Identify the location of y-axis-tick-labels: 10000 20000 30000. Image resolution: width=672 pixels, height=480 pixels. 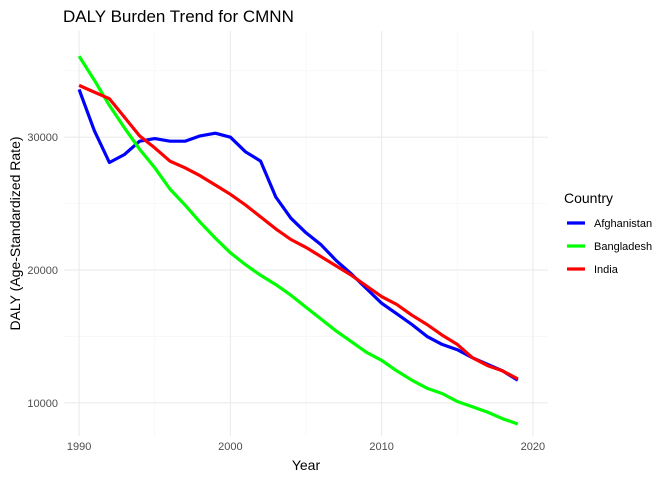
(42, 271).